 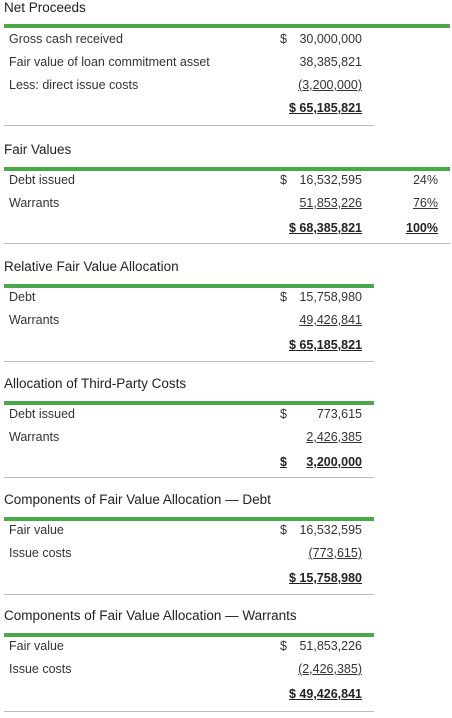 What do you see at coordinates (95, 383) in the screenshot?
I see `third-party-costs-title: Allocation of Third-Party Costs` at bounding box center [95, 383].